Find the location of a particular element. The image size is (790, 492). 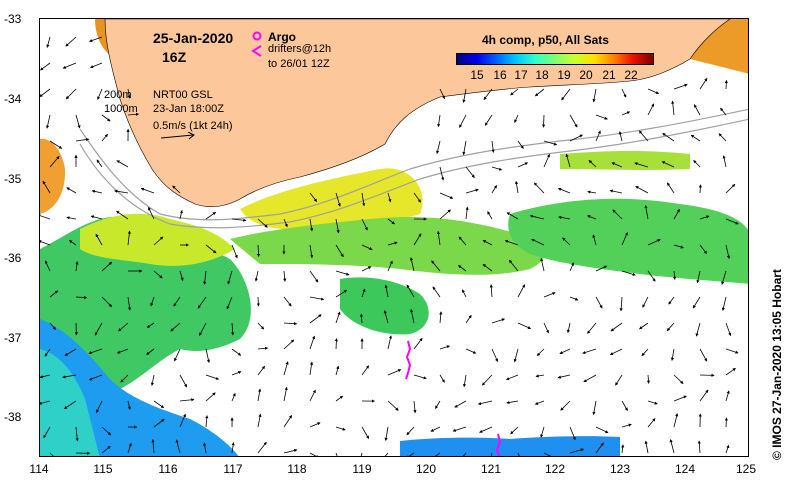

date-title: 25-Jan-2020 is located at coordinates (193, 38).